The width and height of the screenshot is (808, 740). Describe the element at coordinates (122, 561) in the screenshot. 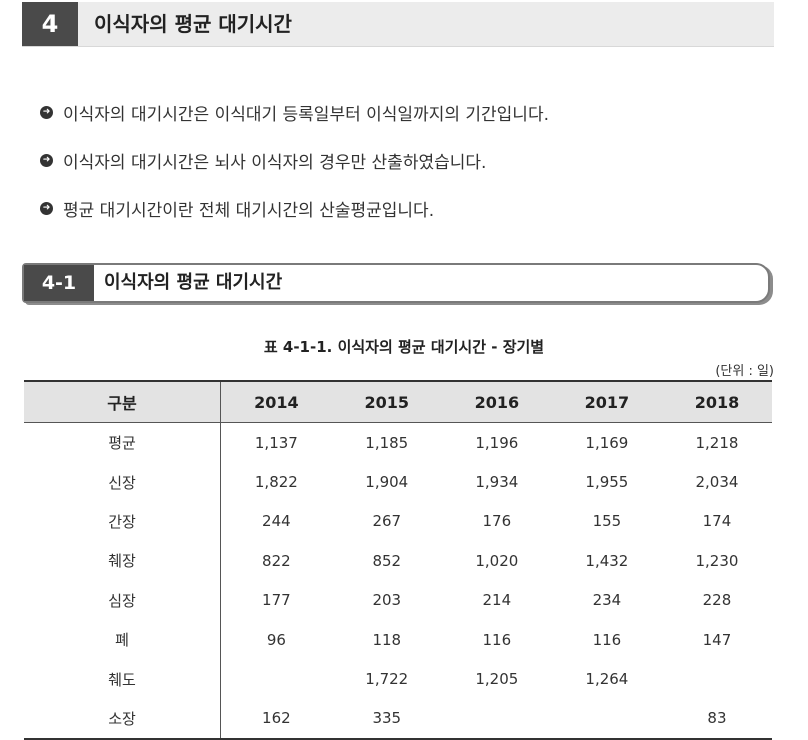

I see `row-label: 췌장` at that location.